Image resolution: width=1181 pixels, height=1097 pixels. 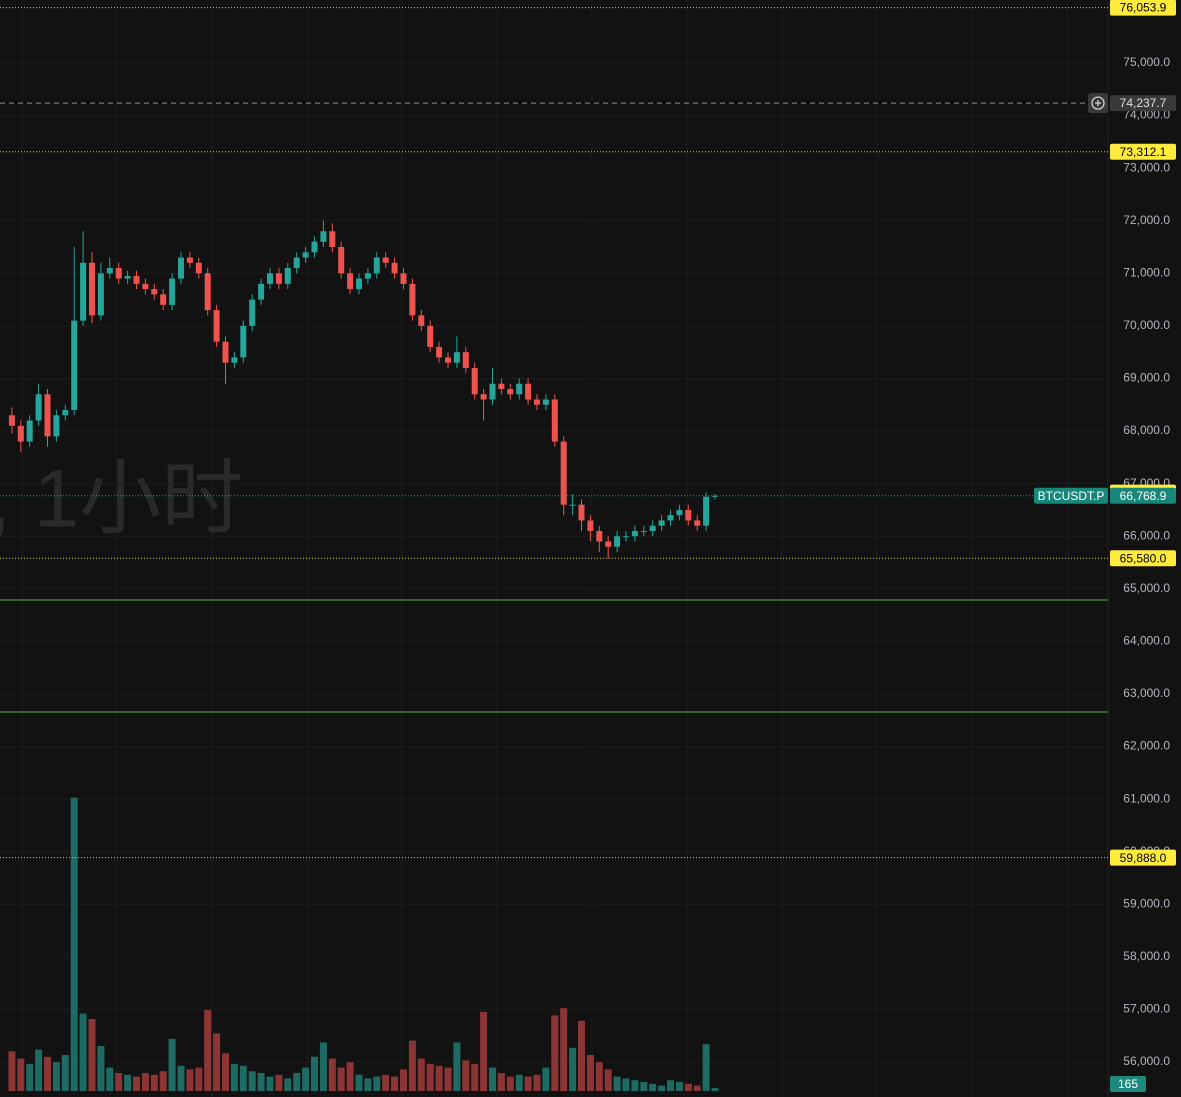 What do you see at coordinates (1146, 220) in the screenshot?
I see `y-tick-label: 72,000.0` at bounding box center [1146, 220].